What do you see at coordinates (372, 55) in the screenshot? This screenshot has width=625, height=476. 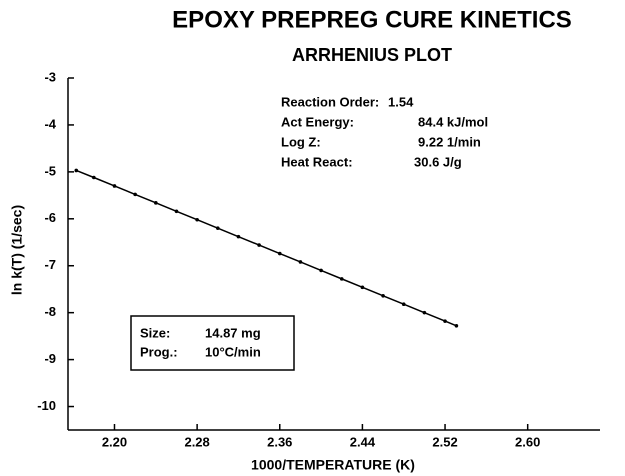 I see `chart-subtitle: ARRHENIUS PLOT` at bounding box center [372, 55].